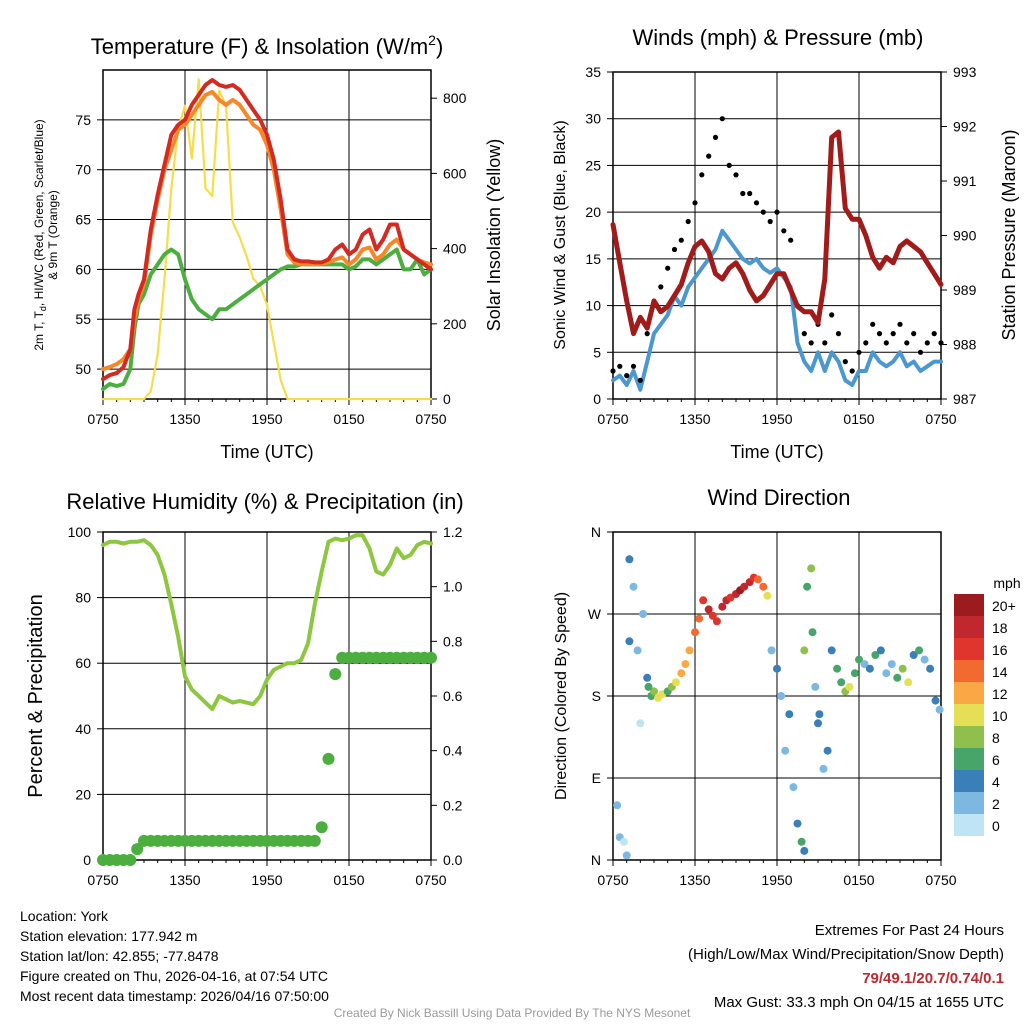  Describe the element at coordinates (965, 181) in the screenshot. I see `wind-y2tick-label: 991` at that location.